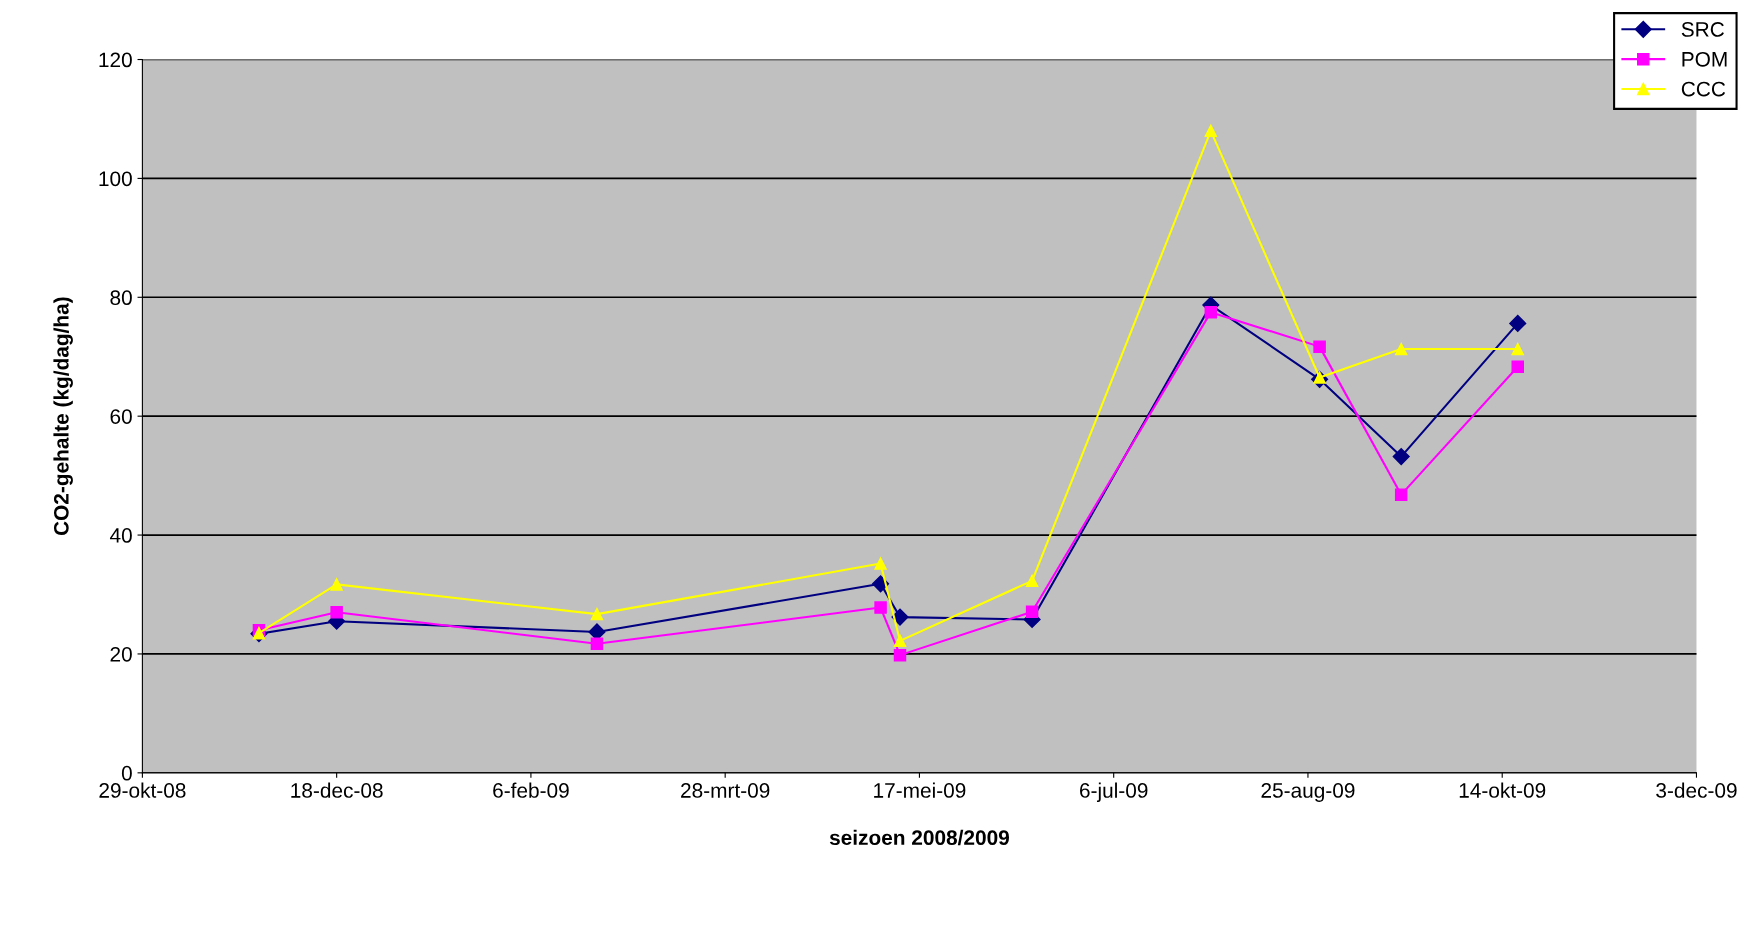  Describe the element at coordinates (115, 60) in the screenshot. I see `y-tick-label: 120` at that location.